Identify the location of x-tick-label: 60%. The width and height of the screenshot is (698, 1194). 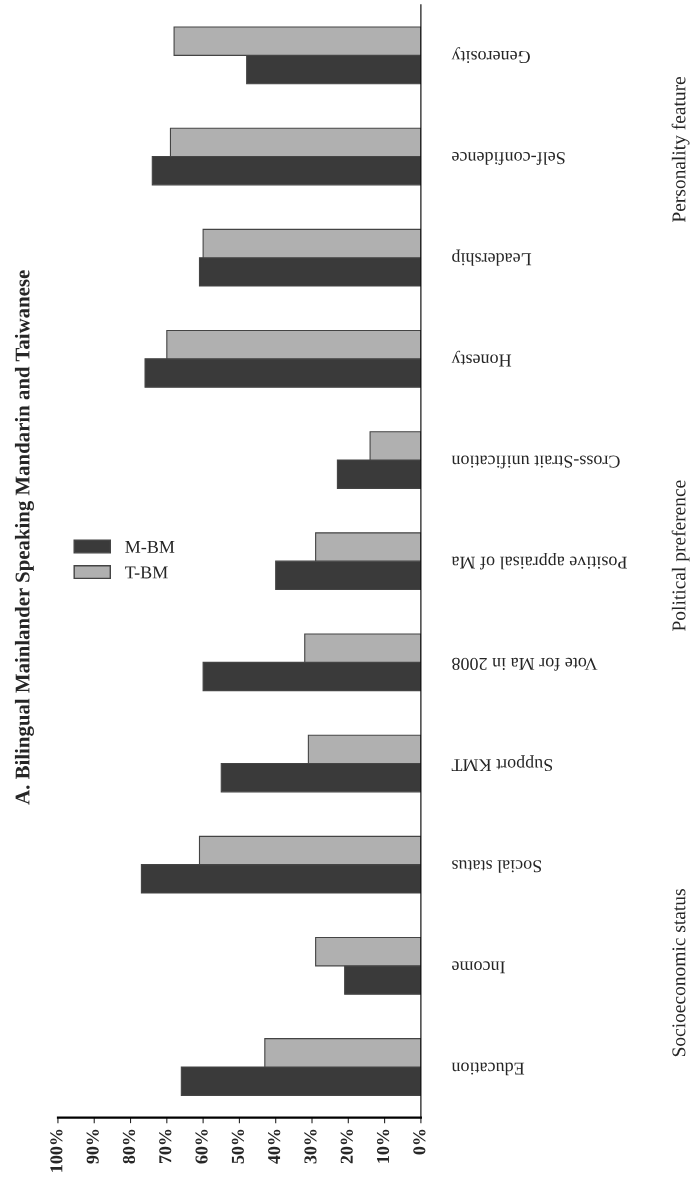
(201, 1146).